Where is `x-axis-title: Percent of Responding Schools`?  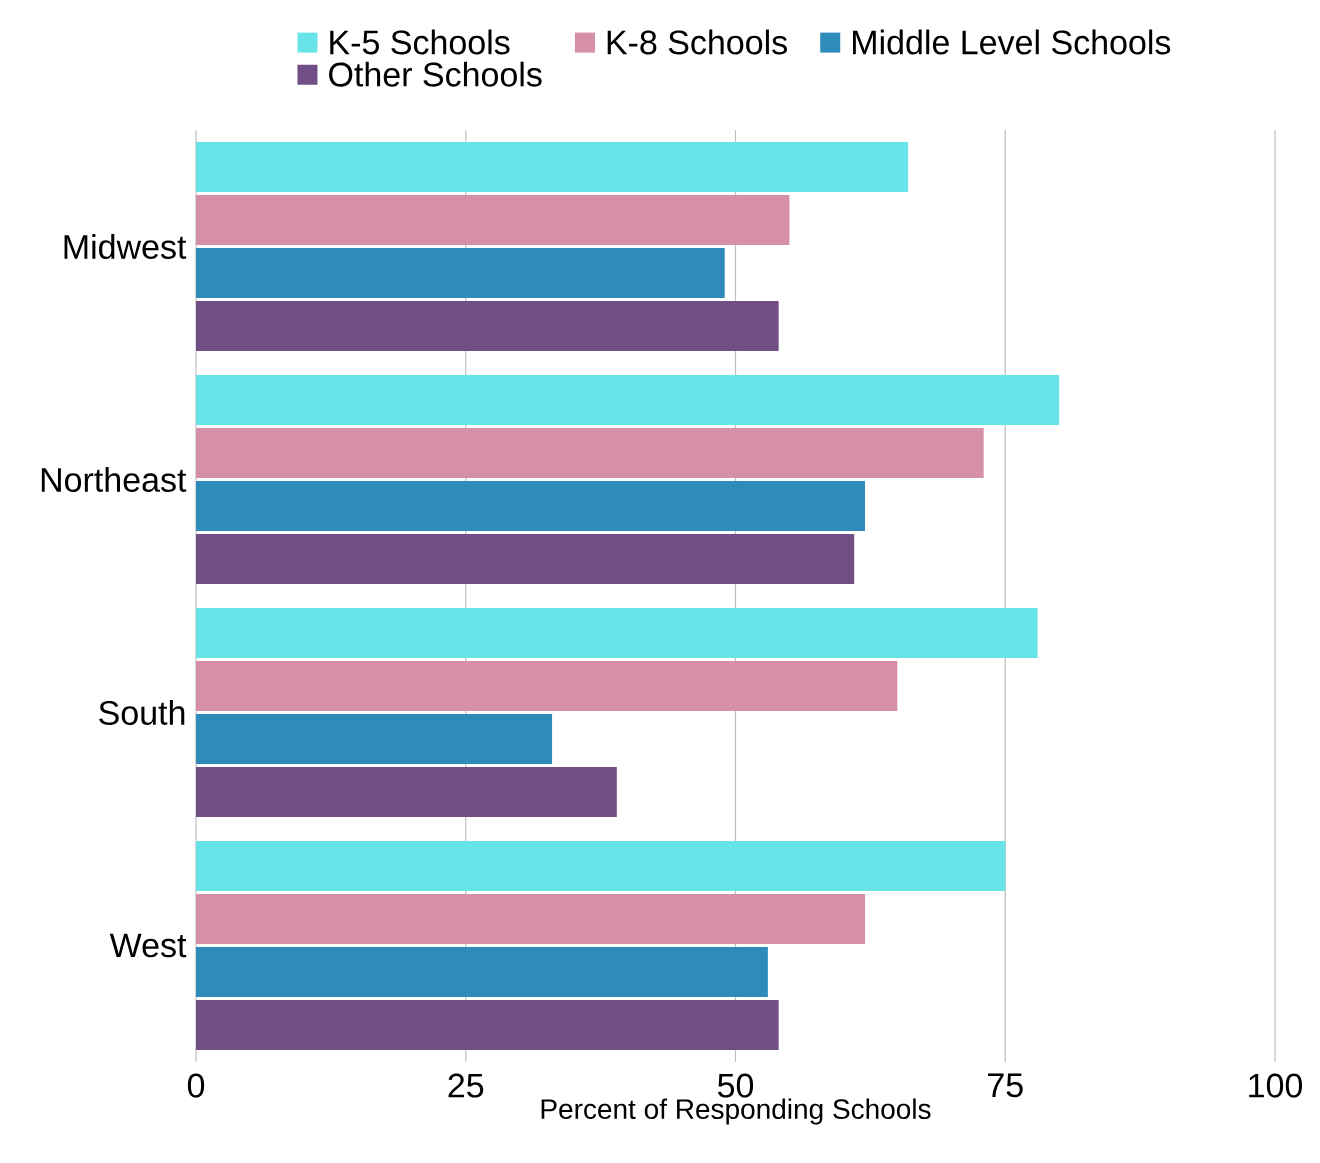 x-axis-title: Percent of Responding Schools is located at coordinates (736, 1111).